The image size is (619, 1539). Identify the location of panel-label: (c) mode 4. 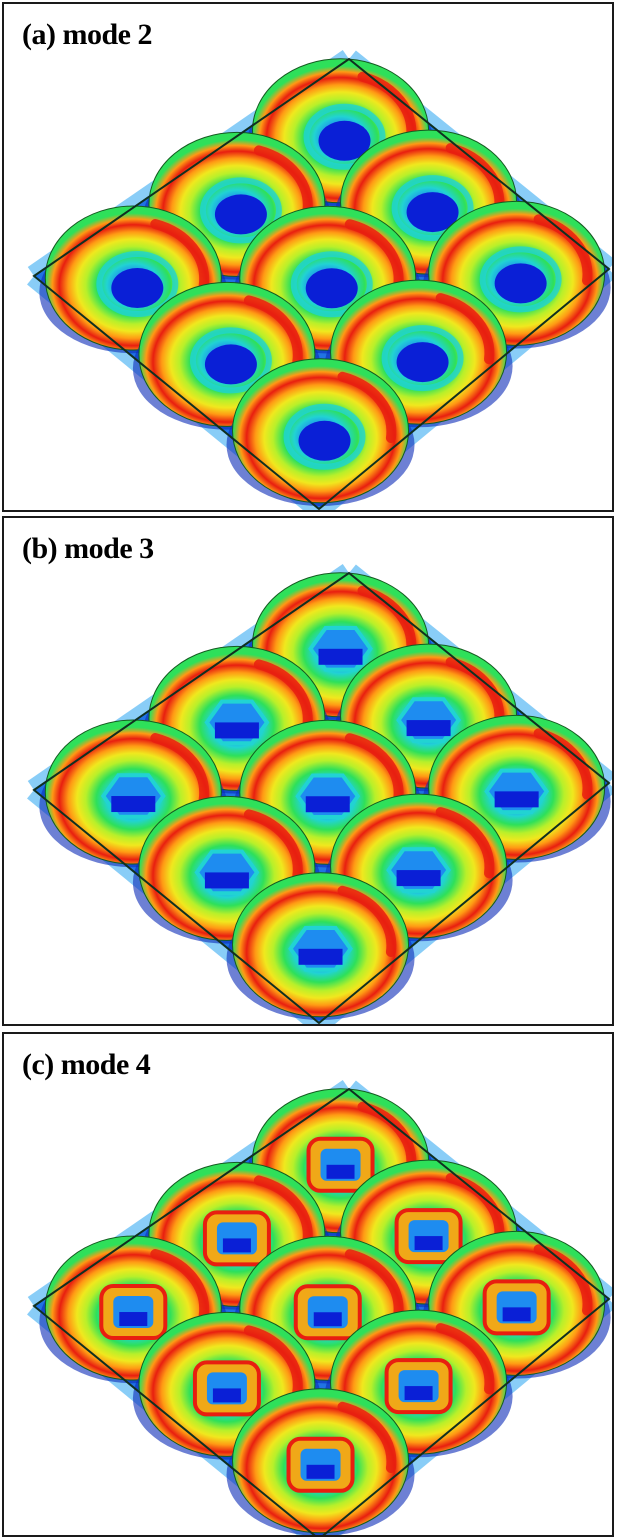
(86, 1064).